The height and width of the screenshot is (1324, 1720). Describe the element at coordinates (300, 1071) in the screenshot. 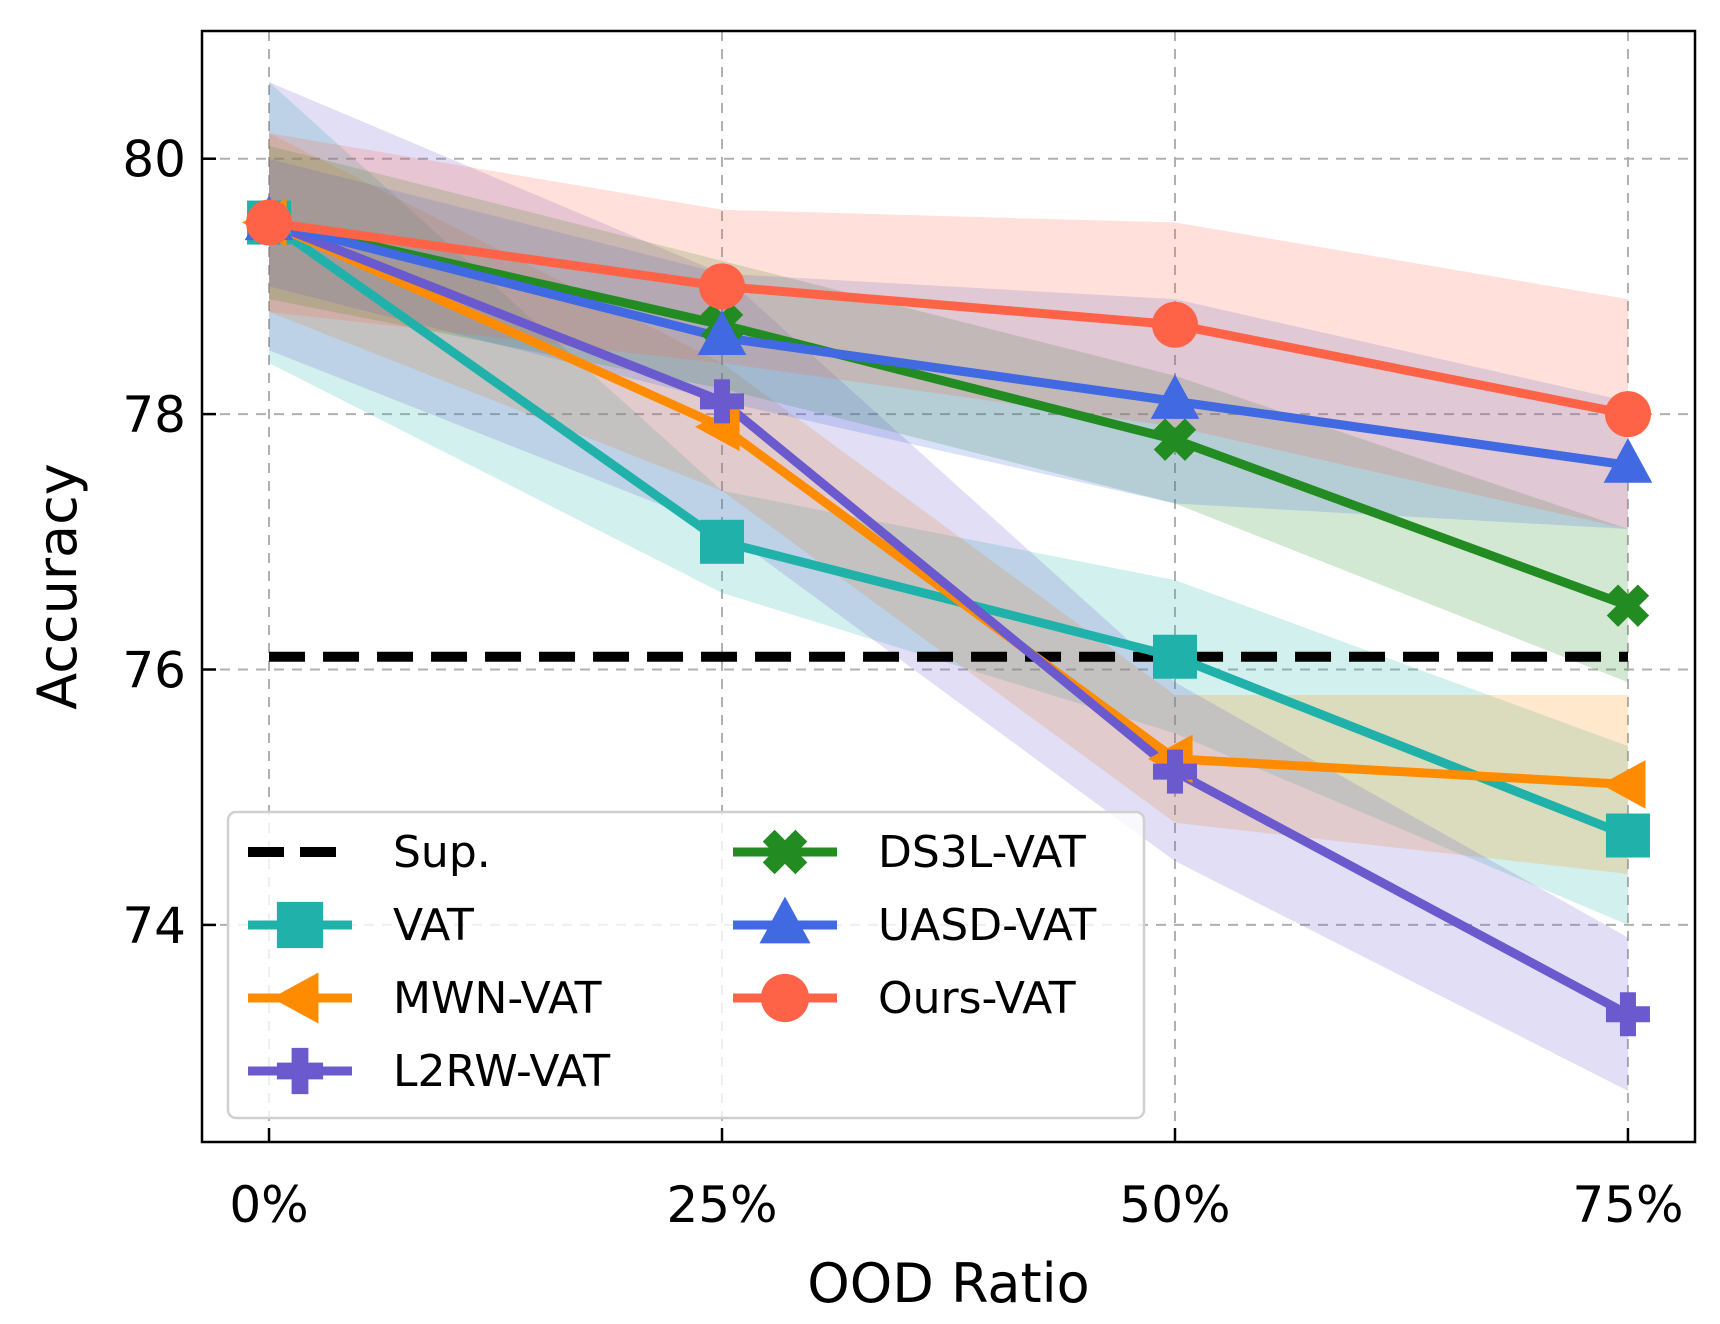

I see `legend-marker-l2rw-vat` at that location.